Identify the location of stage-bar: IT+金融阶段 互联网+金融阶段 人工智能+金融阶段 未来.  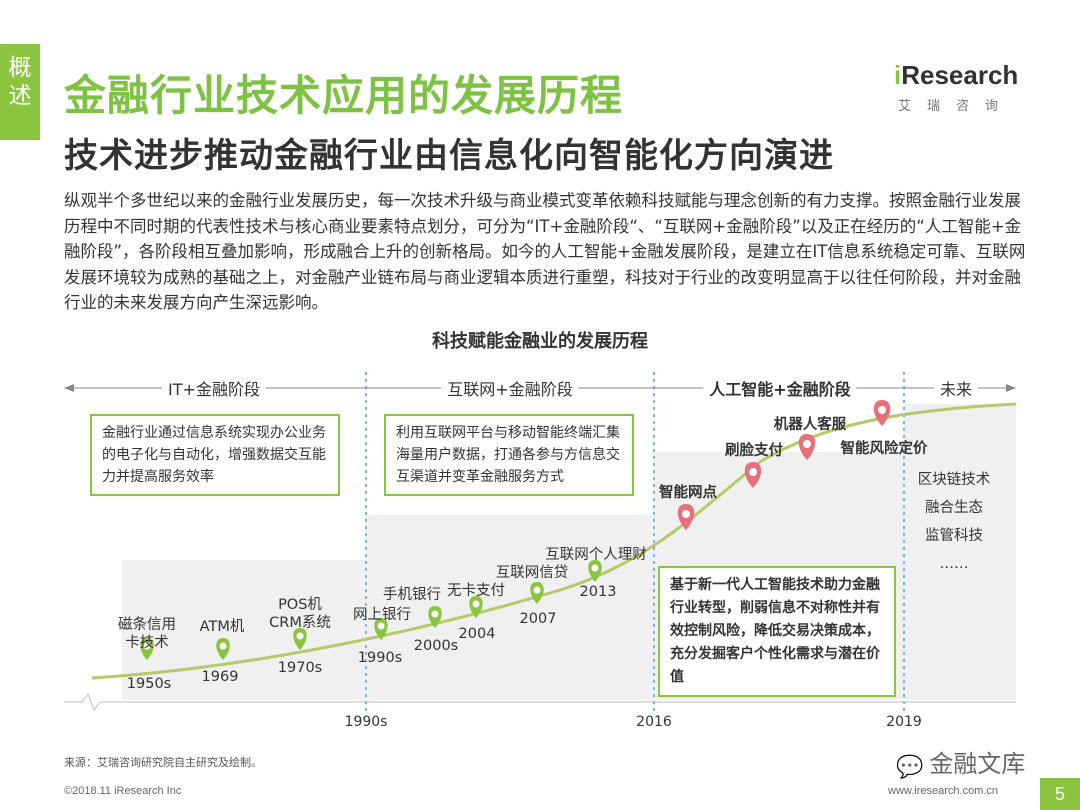
(540, 388).